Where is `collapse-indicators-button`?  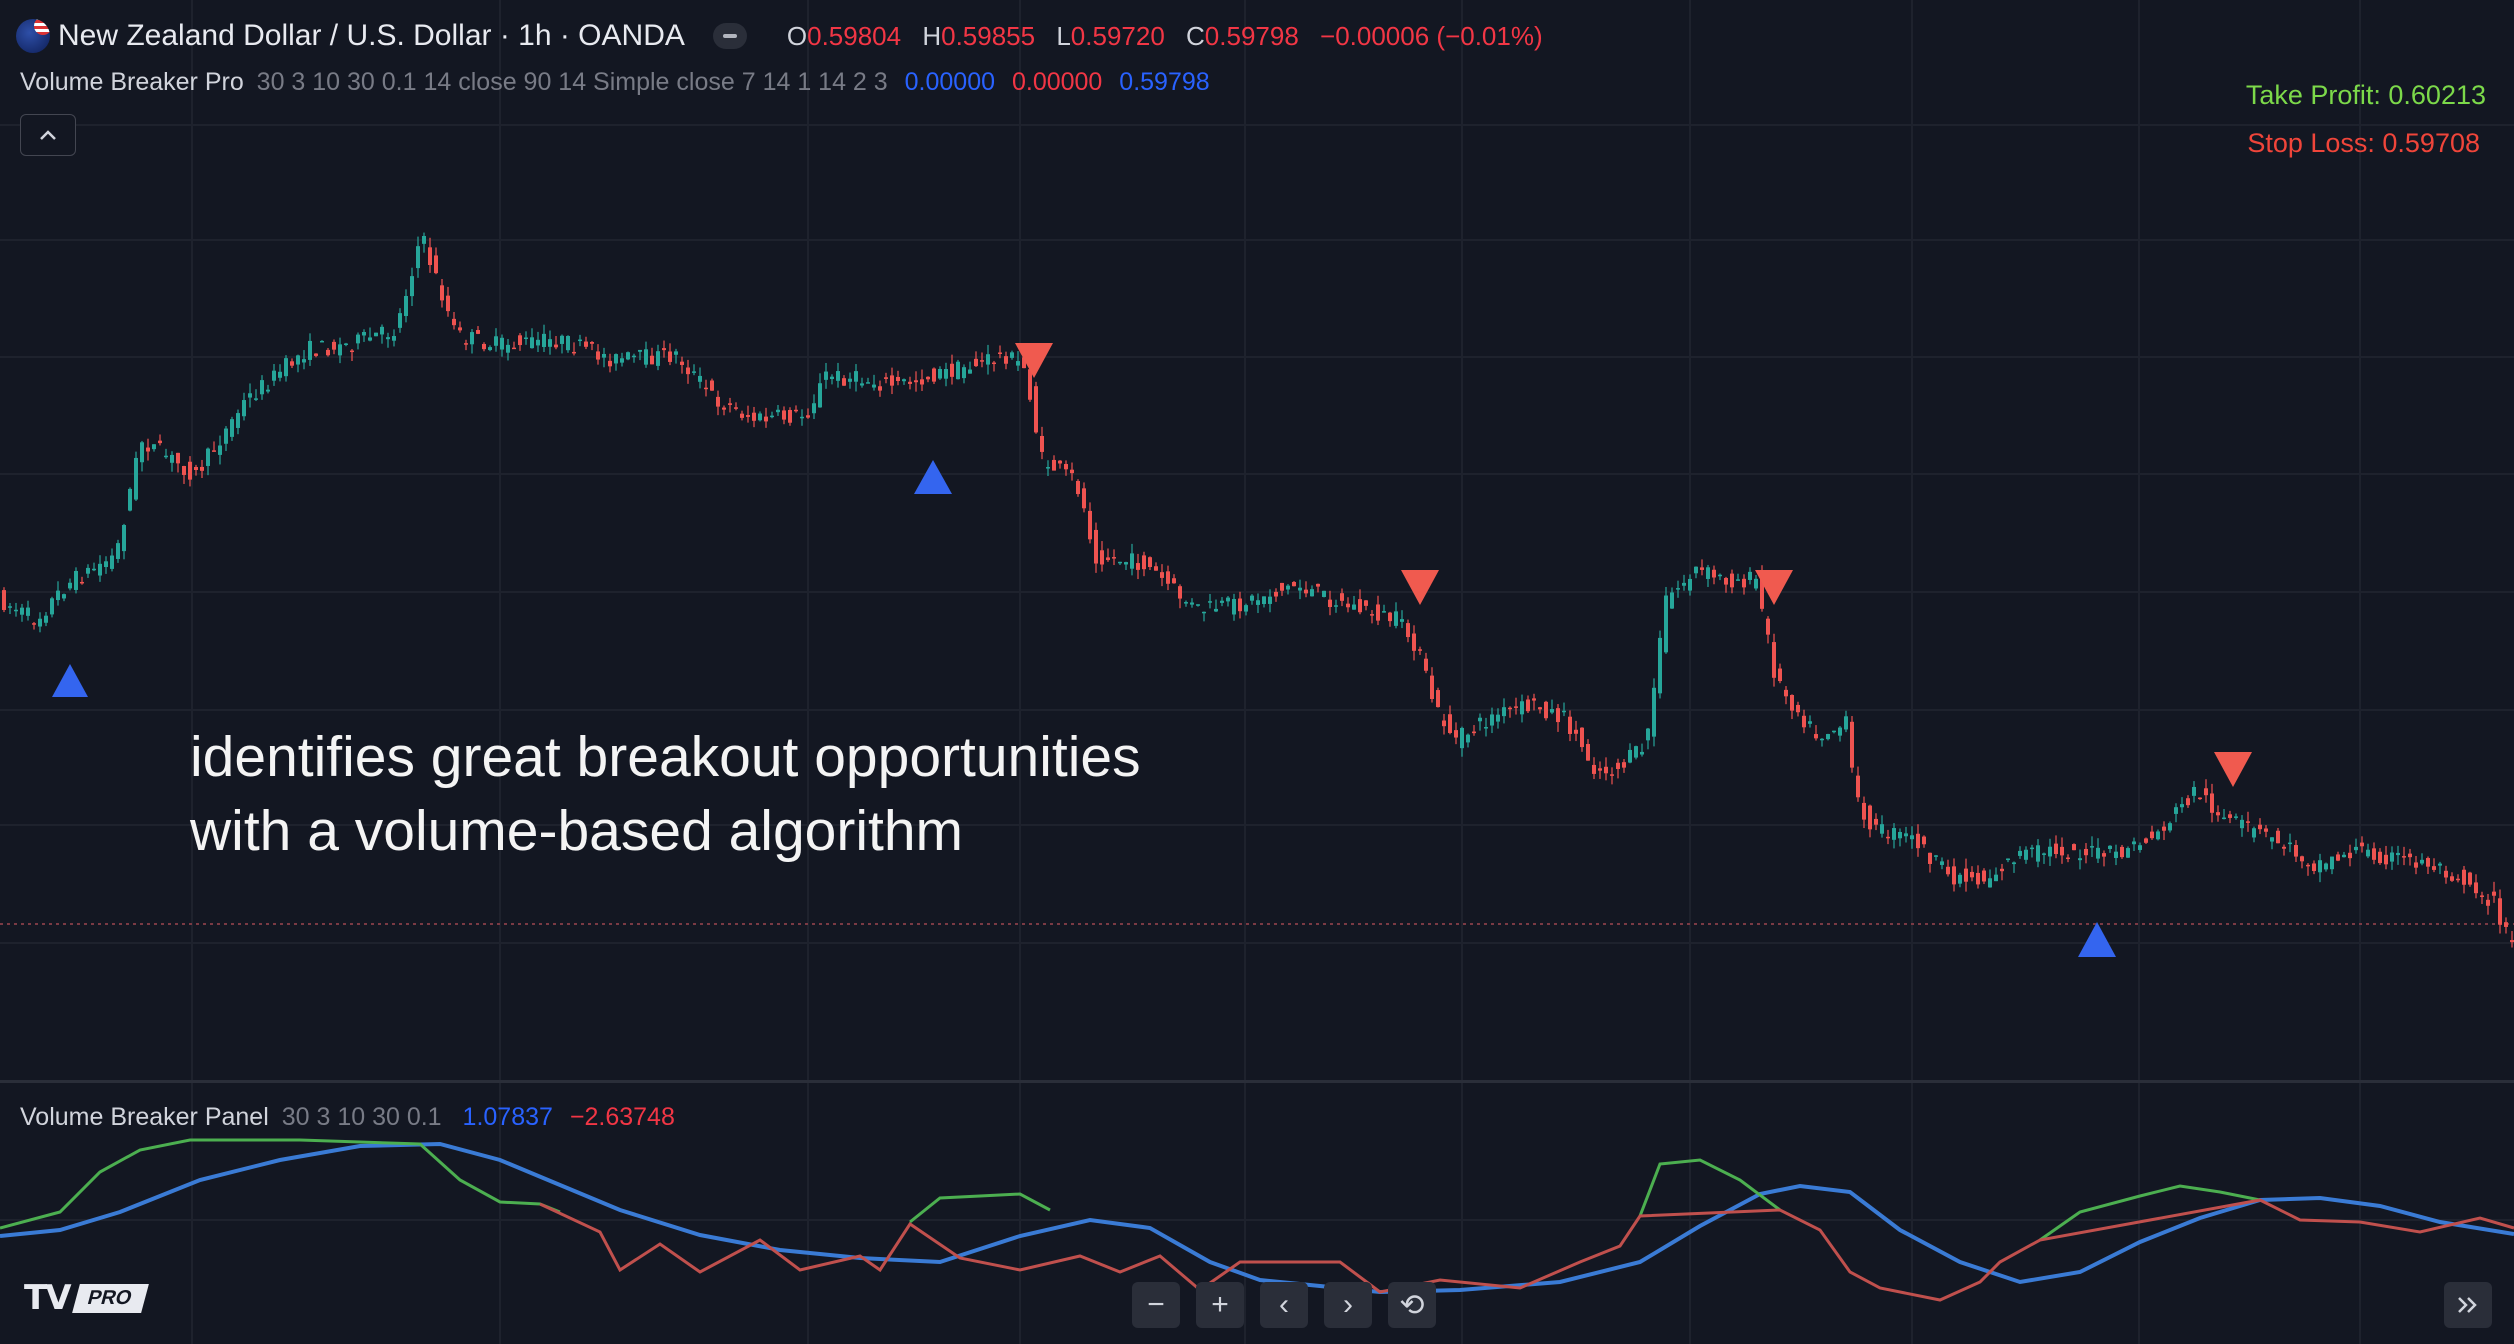
collapse-indicators-button is located at coordinates (48, 135).